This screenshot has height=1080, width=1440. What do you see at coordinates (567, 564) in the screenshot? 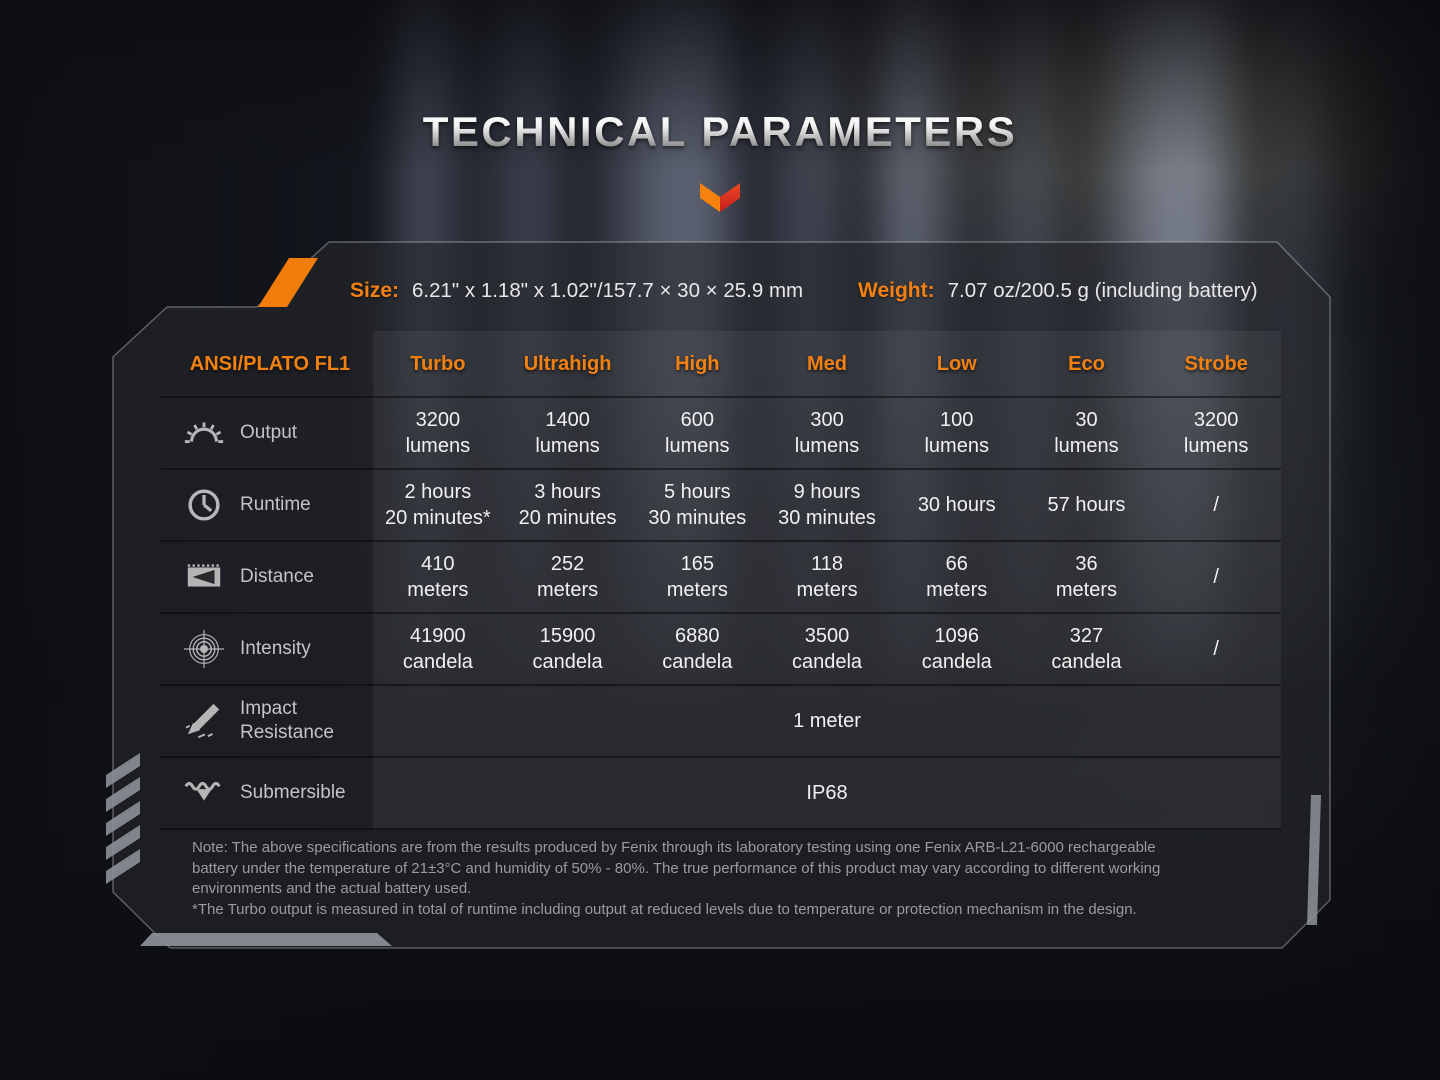
I see `cell-value-line: 252` at bounding box center [567, 564].